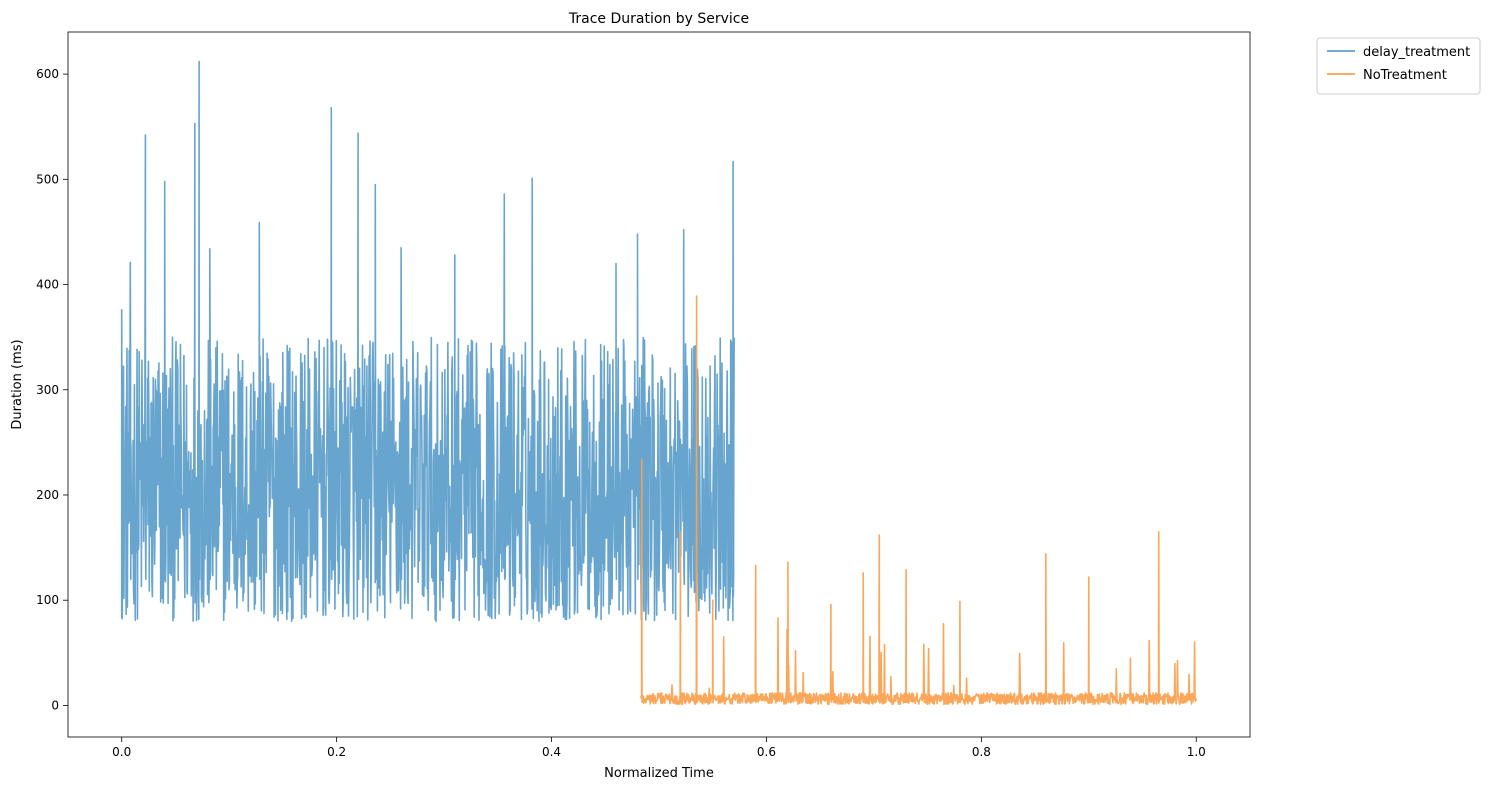 The height and width of the screenshot is (790, 1491). Describe the element at coordinates (551, 752) in the screenshot. I see `x-tick-label: 0.4` at that location.